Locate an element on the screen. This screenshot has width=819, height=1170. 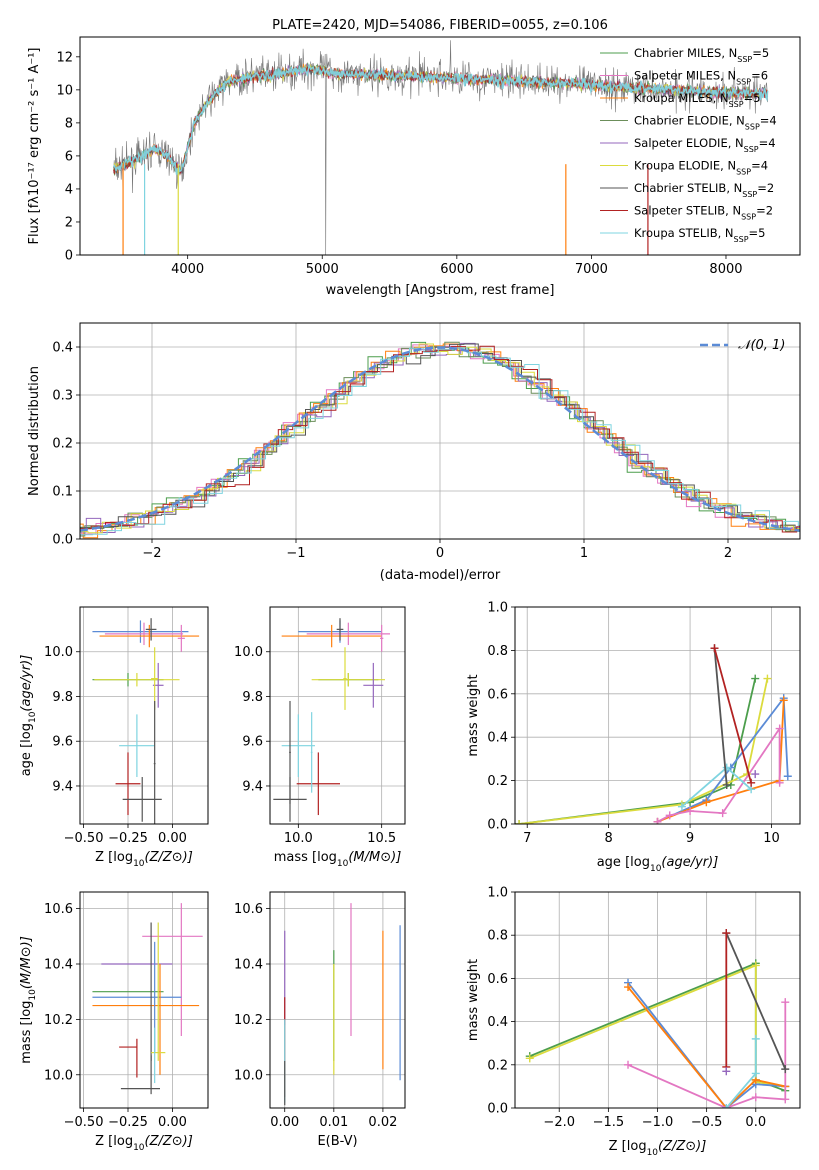
x-tick-label: −0.25 is located at coordinates (128, 1122).